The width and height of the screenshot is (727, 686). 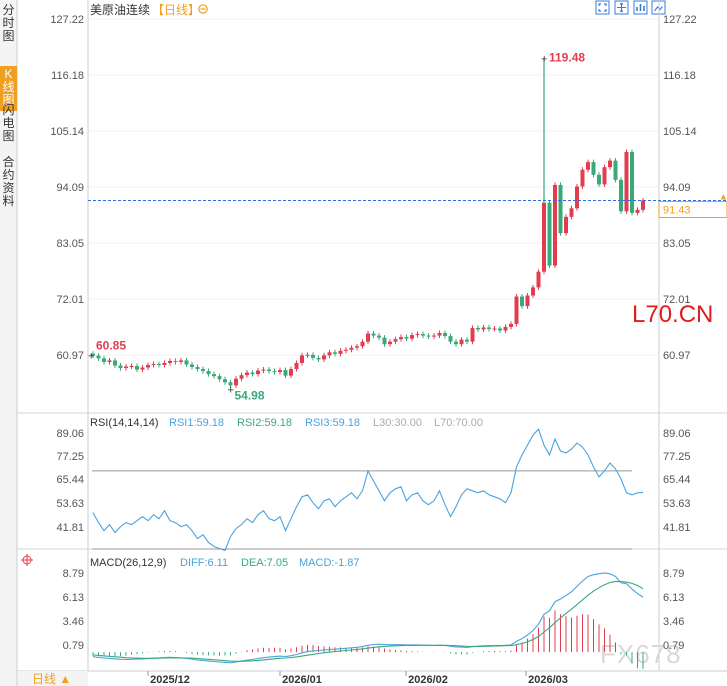 I want to click on start-label: 60.85, so click(x=111, y=346).